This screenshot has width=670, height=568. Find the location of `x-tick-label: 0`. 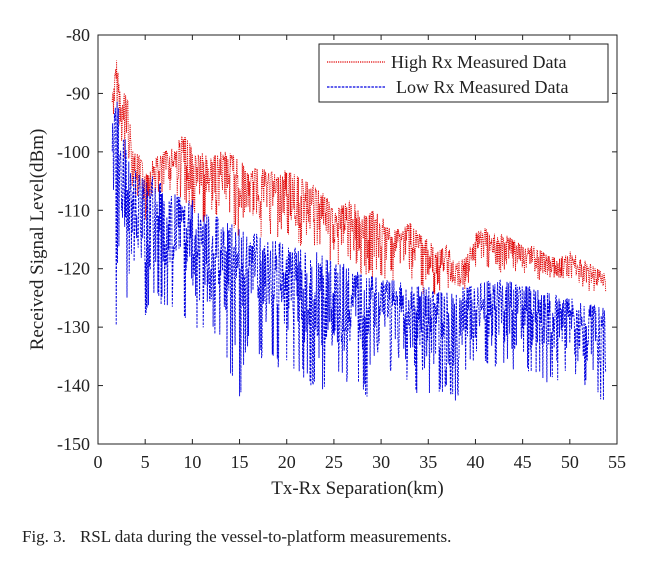

x-tick-label: 0 is located at coordinates (98, 462).